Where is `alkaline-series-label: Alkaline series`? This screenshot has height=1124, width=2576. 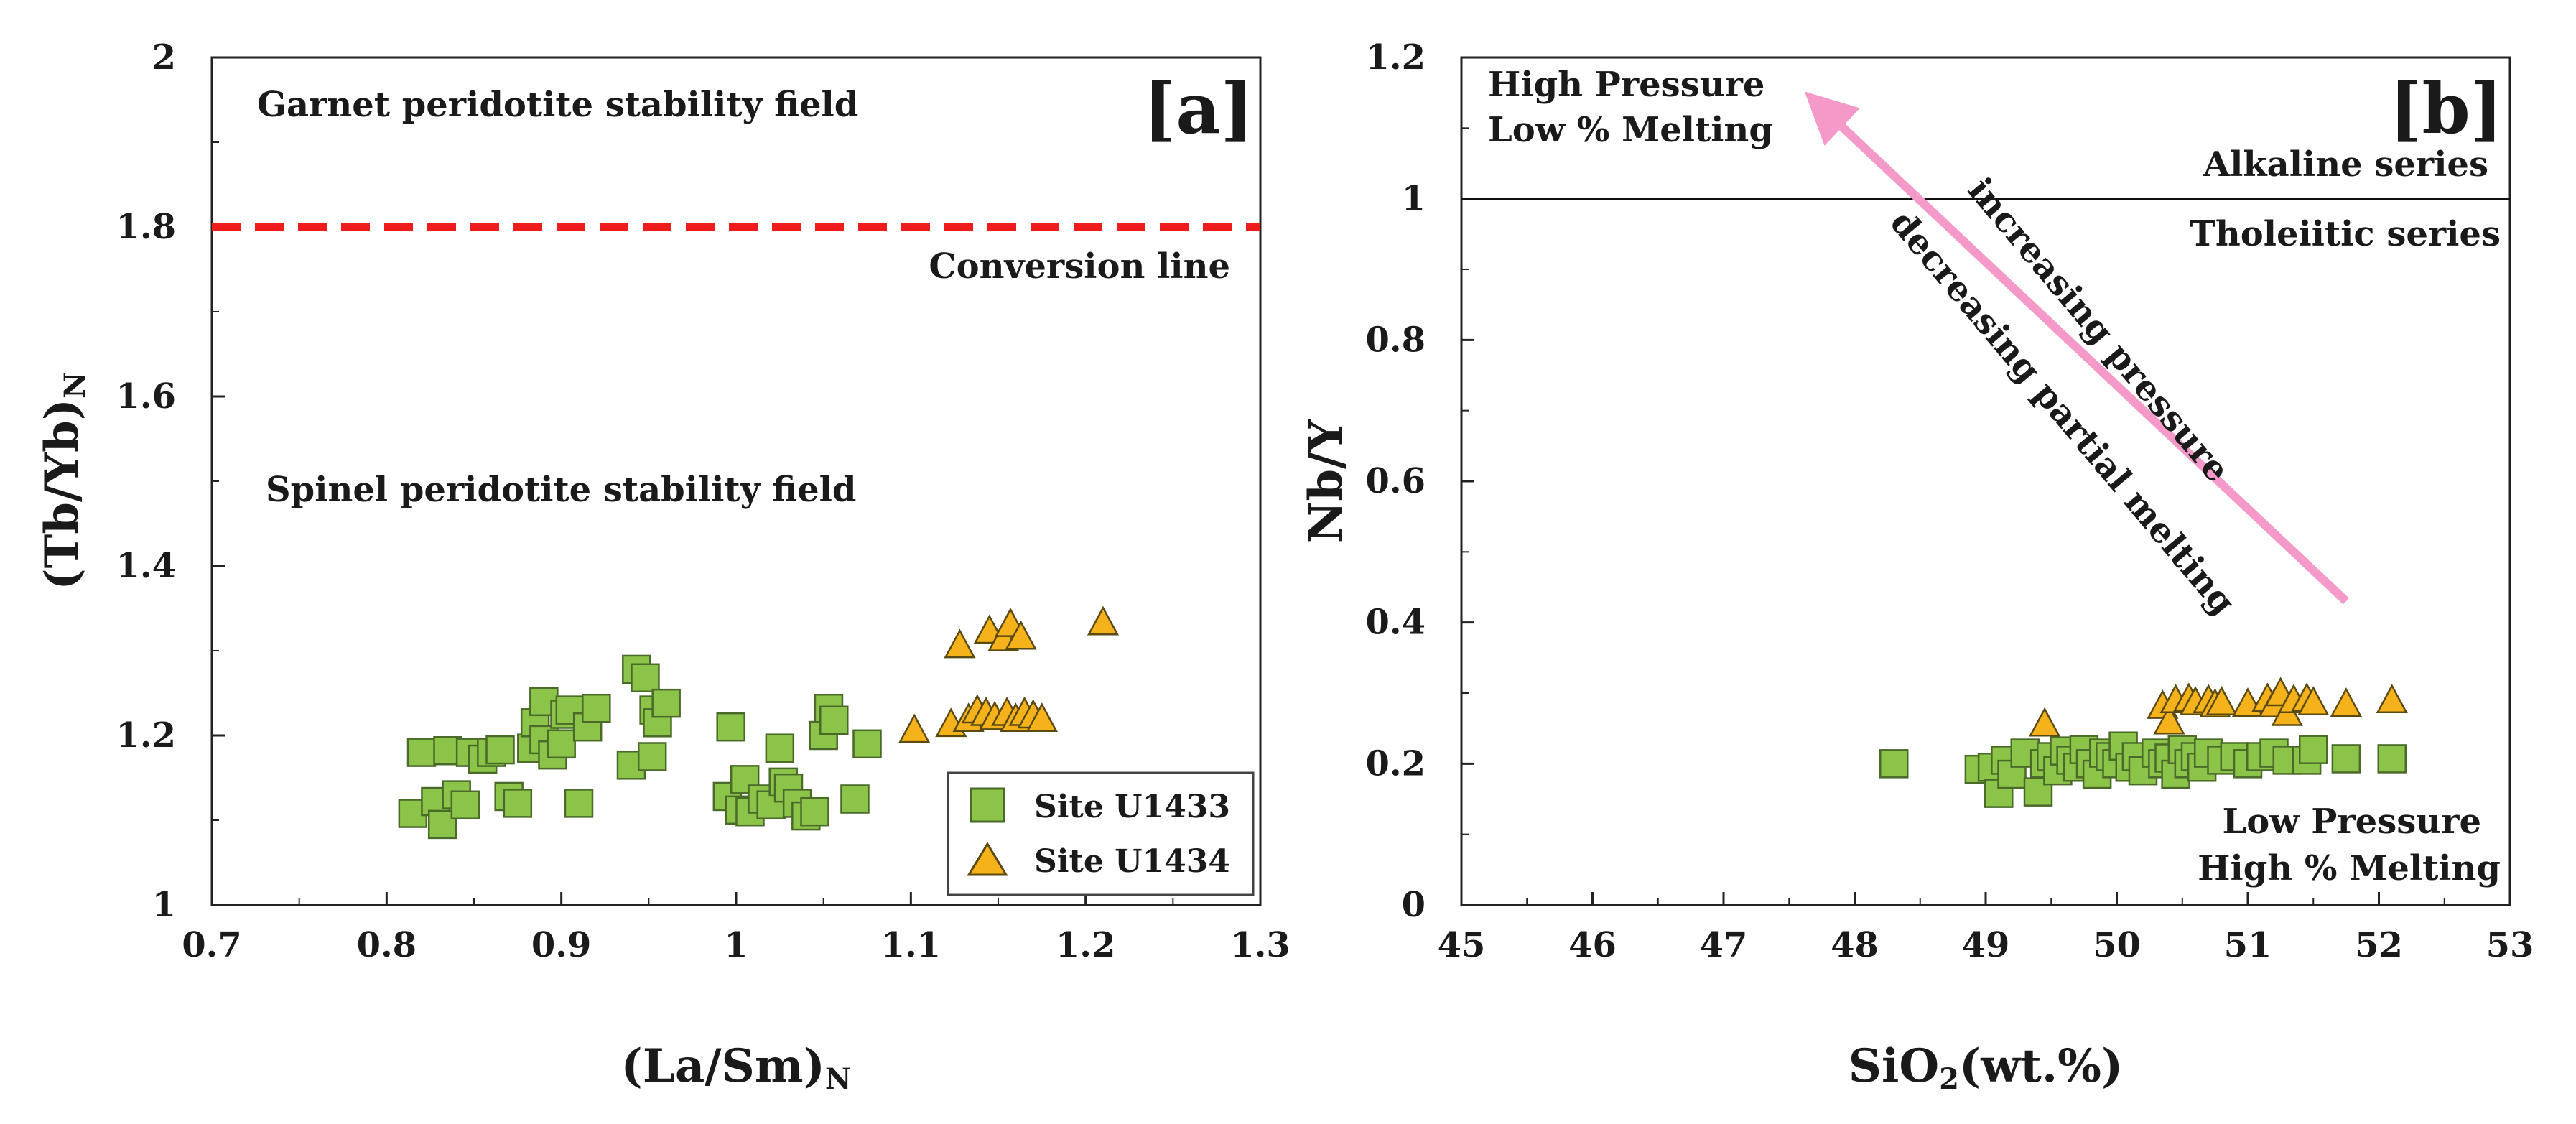
alkaline-series-label: Alkaline series is located at coordinates (2345, 164).